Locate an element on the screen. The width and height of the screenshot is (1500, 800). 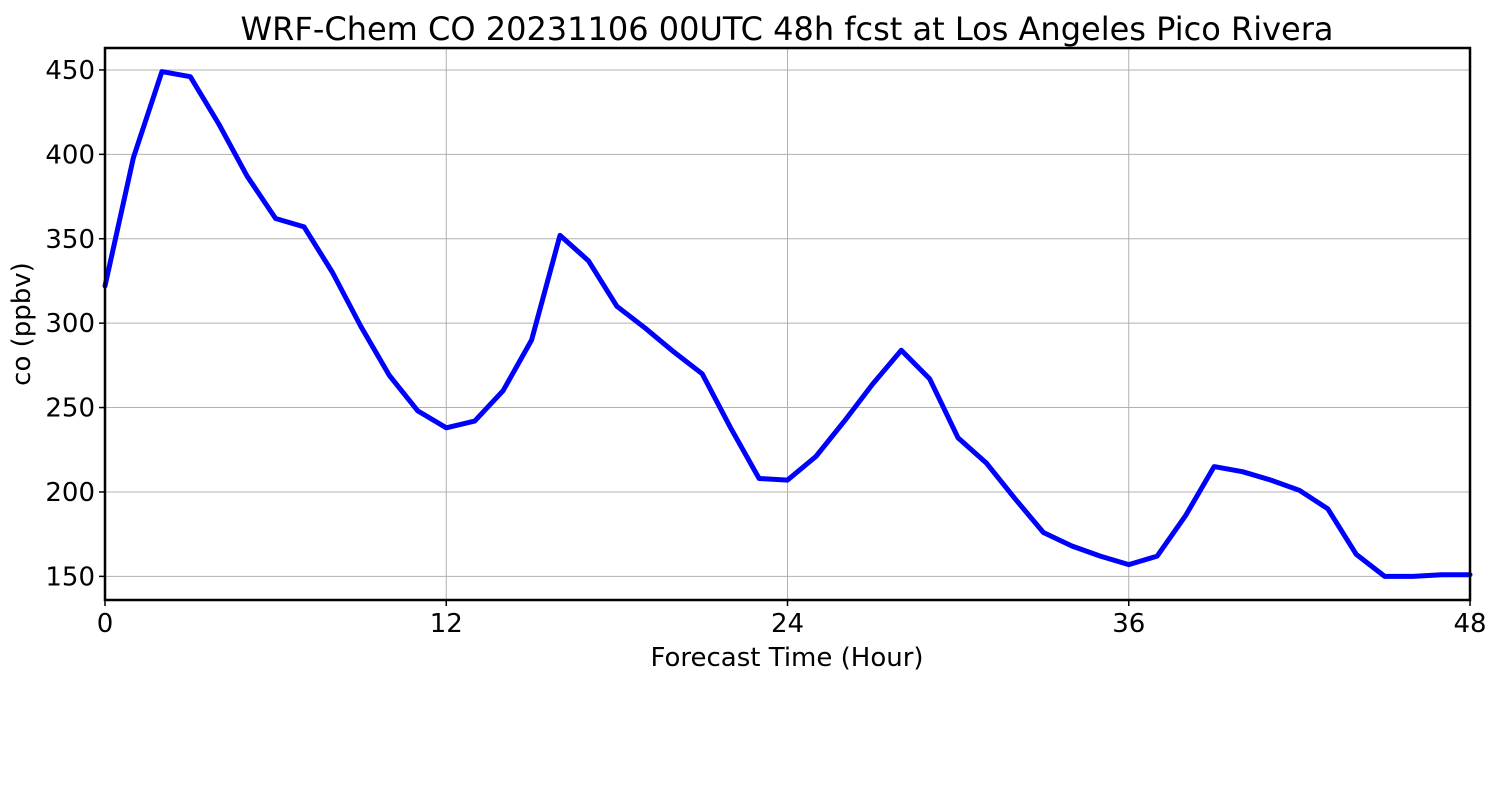
y-tick-label: 300 is located at coordinates (70, 324).